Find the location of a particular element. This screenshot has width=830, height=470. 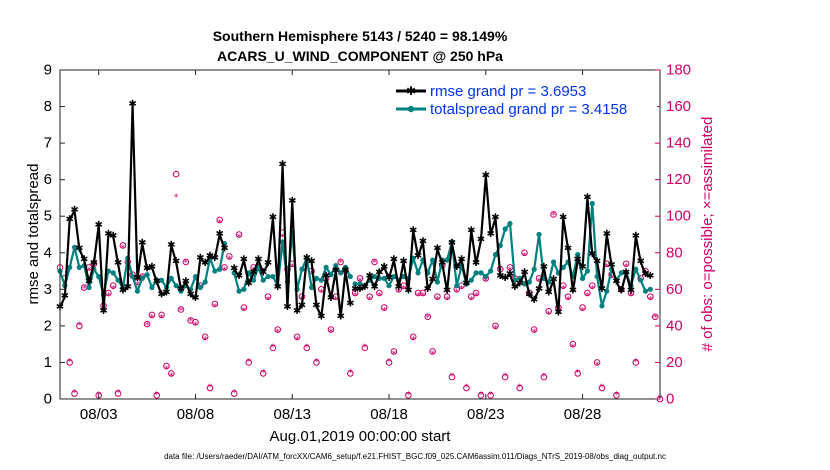

y-right-tick-label: 180 is located at coordinates (678, 70).